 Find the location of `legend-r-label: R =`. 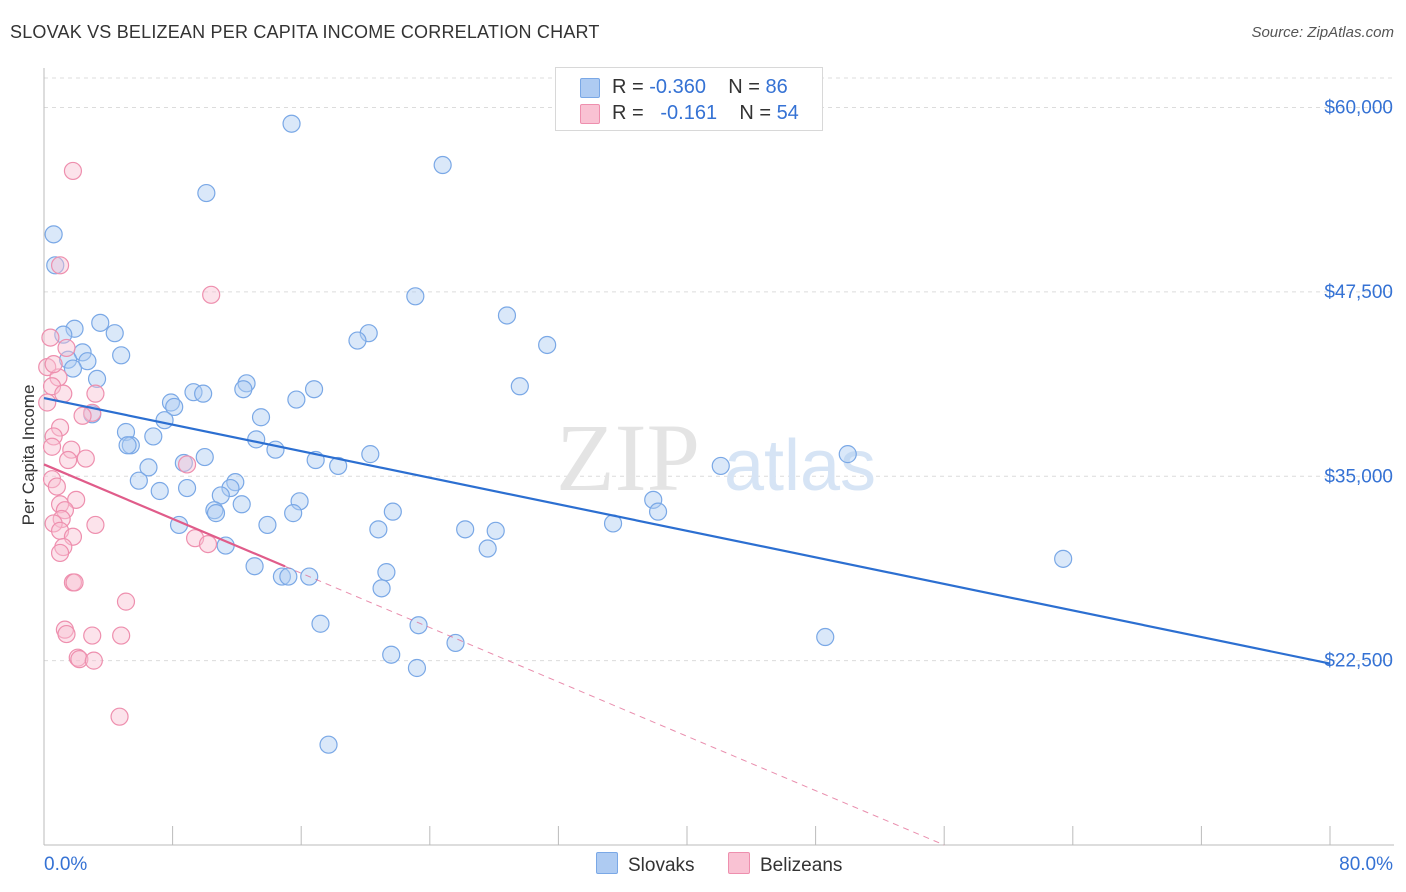

legend-r-label: R = is located at coordinates (628, 113).